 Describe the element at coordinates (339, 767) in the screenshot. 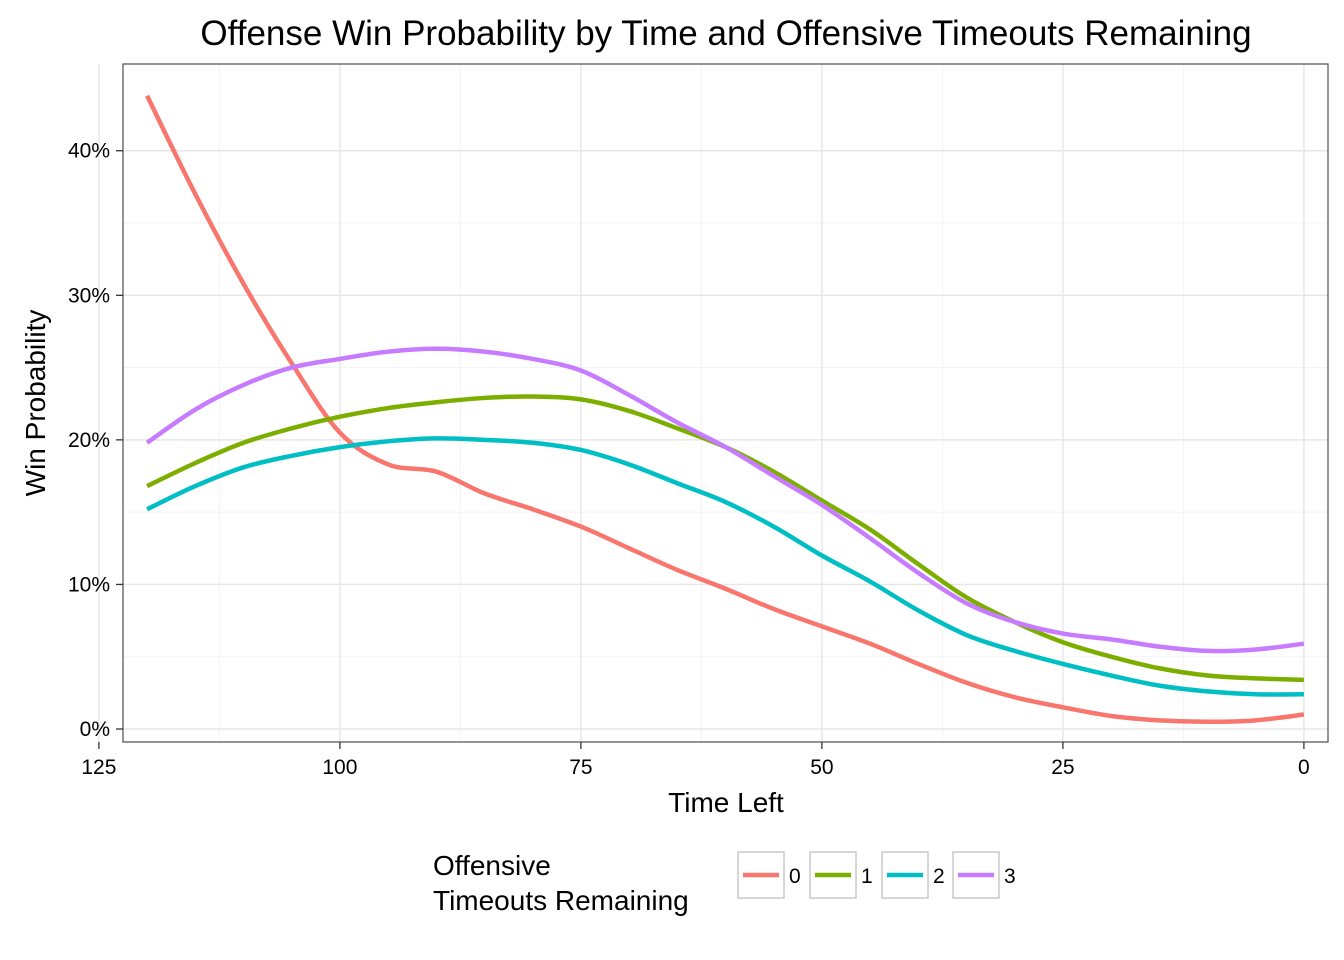

I see `x-tick-label: 100` at that location.